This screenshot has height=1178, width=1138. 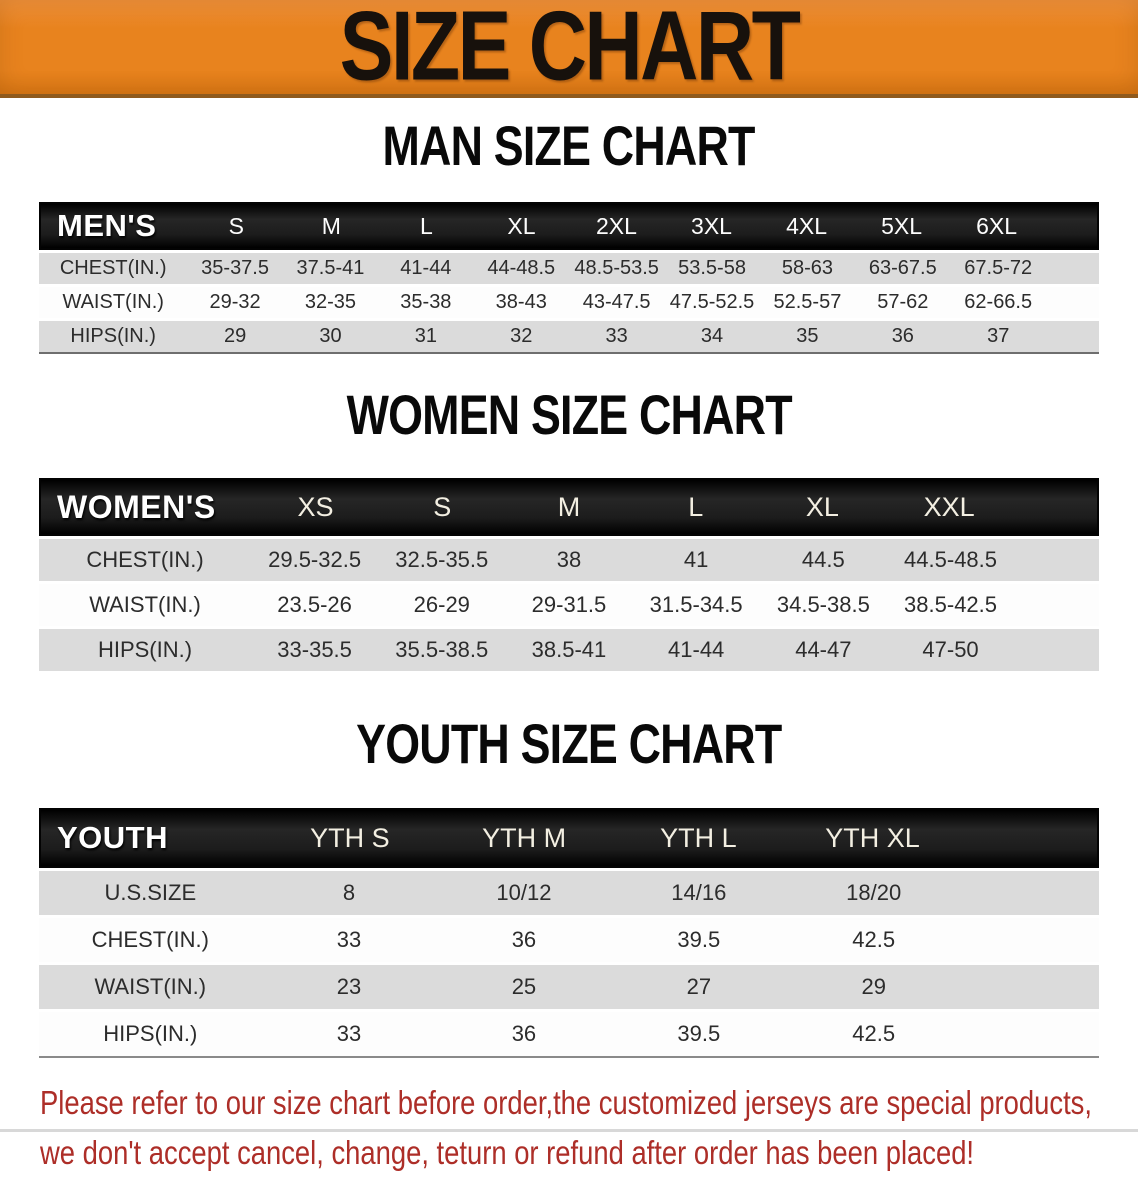 I want to click on table-cell: 29-32, so click(x=235, y=302).